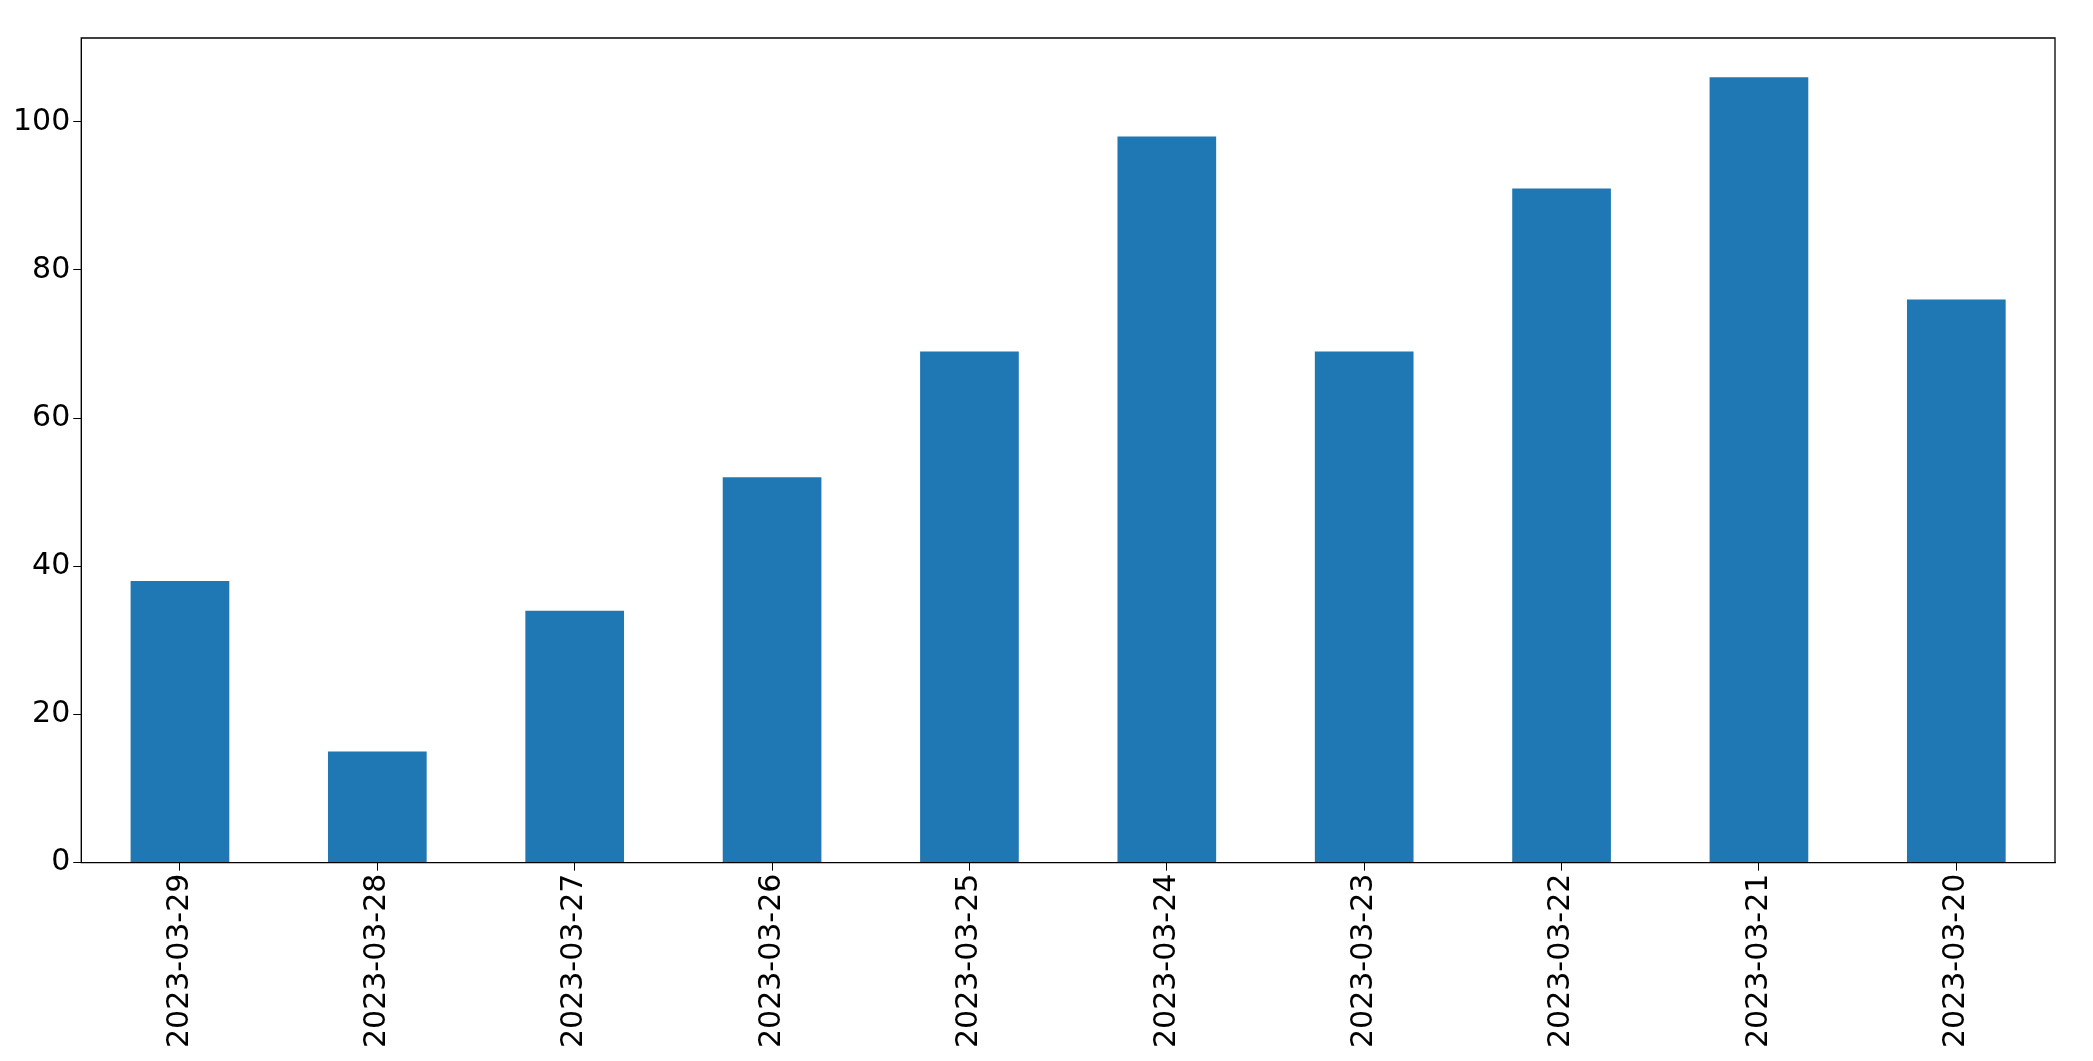 Image resolution: width=2093 pixels, height=1061 pixels. What do you see at coordinates (51, 564) in the screenshot?
I see `y-tick-label: 40` at bounding box center [51, 564].